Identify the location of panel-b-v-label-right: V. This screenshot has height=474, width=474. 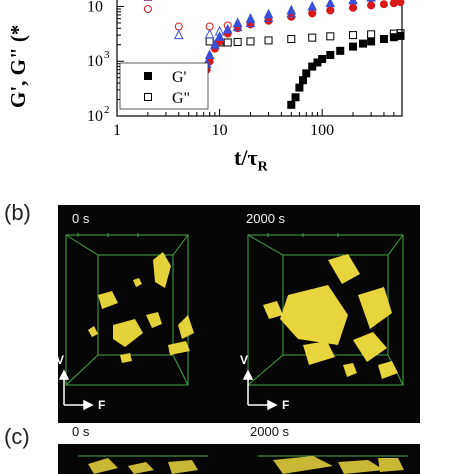
(244, 360).